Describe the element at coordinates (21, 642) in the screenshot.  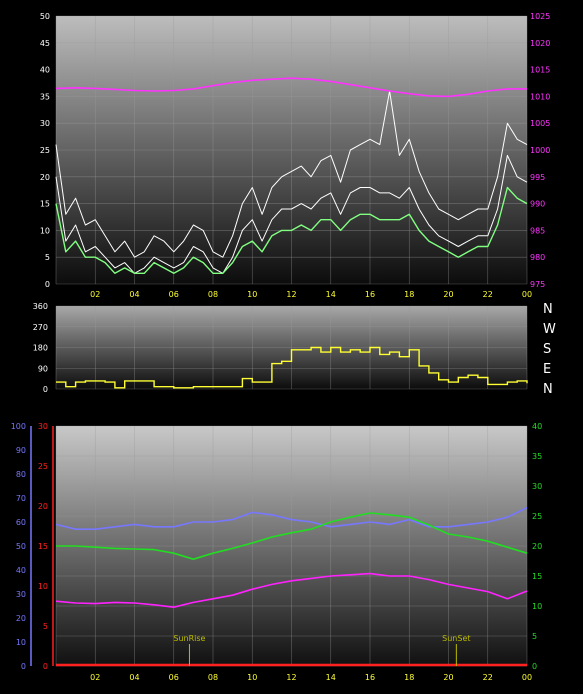
I see `humidity-tick-label: 10` at that location.